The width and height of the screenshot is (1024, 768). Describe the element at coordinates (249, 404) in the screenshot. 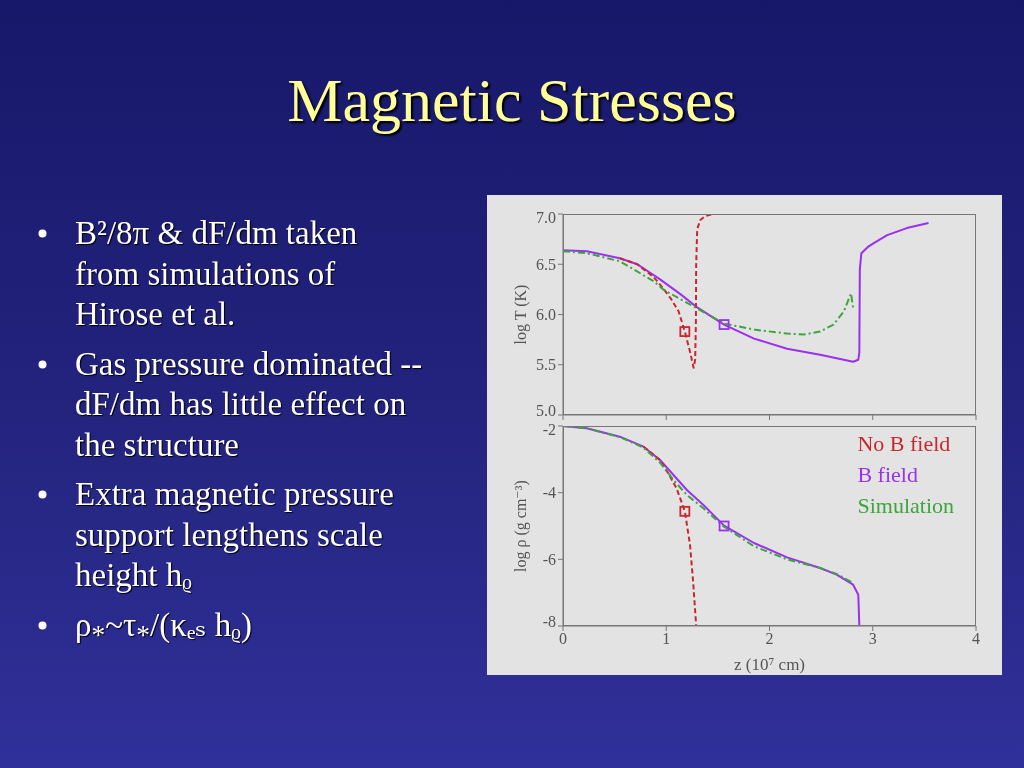

I see `text: Gas pressure dominated -- dF/dm has little effect on the structure` at that location.